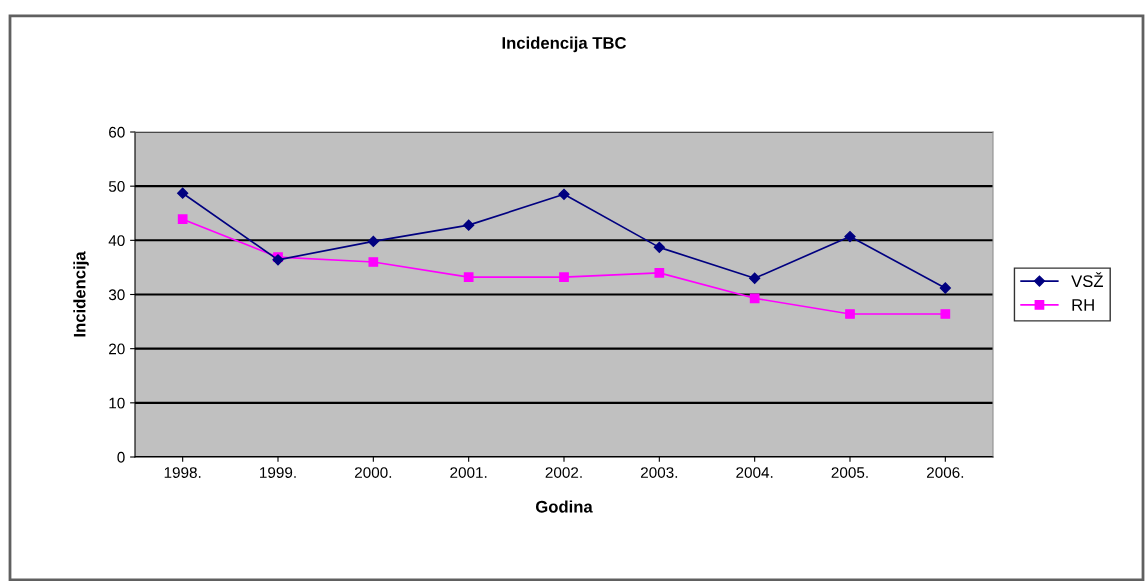 The image size is (1145, 581). What do you see at coordinates (116, 241) in the screenshot?
I see `y-tick-label: 40` at bounding box center [116, 241].